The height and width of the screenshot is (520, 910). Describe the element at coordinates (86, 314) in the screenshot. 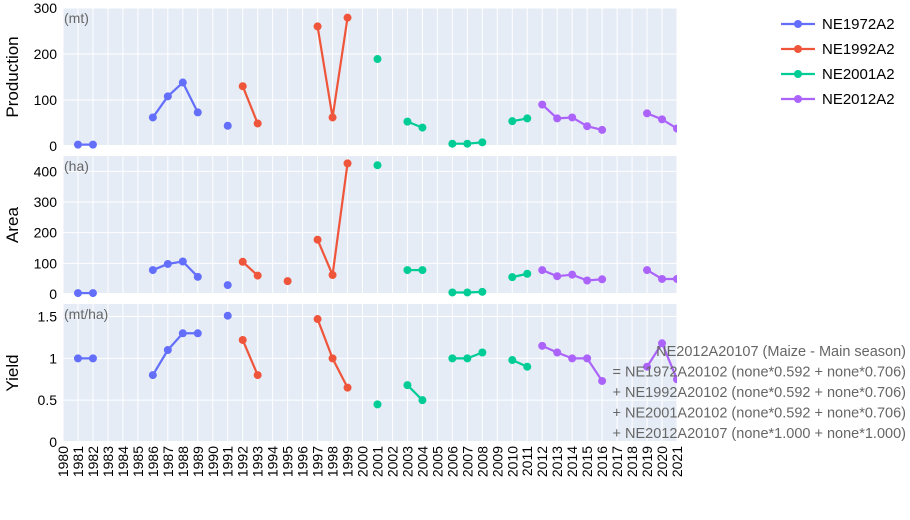

I see `unit-label: (mt/ha)` at that location.